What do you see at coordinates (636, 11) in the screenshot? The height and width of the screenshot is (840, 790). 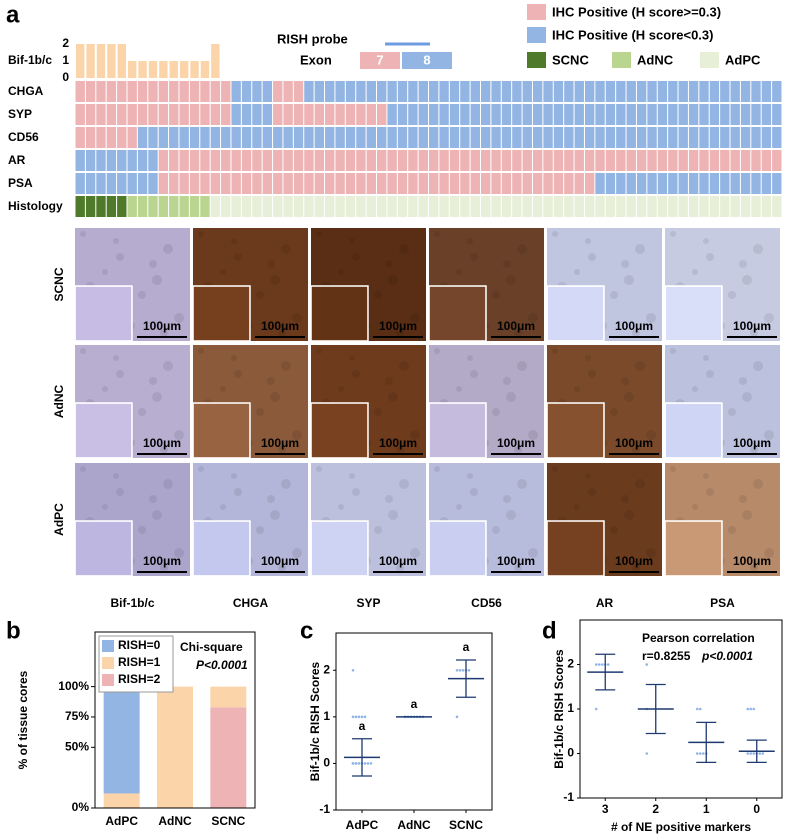 I see `legend-label: IHC Positive (H score>=0.3)` at bounding box center [636, 11].